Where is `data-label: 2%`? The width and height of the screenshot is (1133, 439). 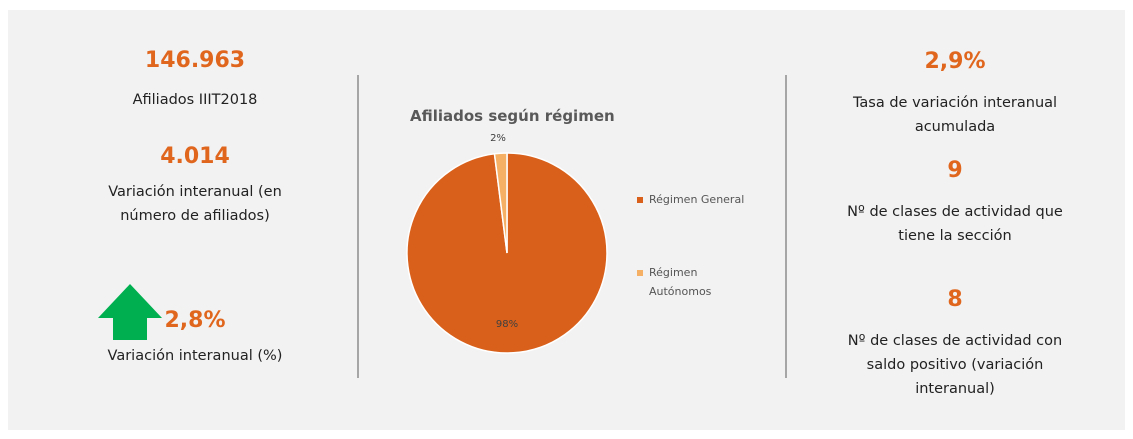
data-label: 2% is located at coordinates (498, 138).